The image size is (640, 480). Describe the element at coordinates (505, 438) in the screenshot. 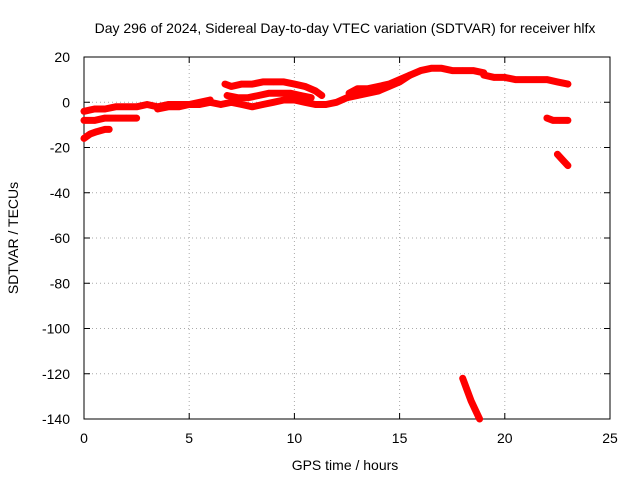

I see `x-tick-label: 20` at that location.